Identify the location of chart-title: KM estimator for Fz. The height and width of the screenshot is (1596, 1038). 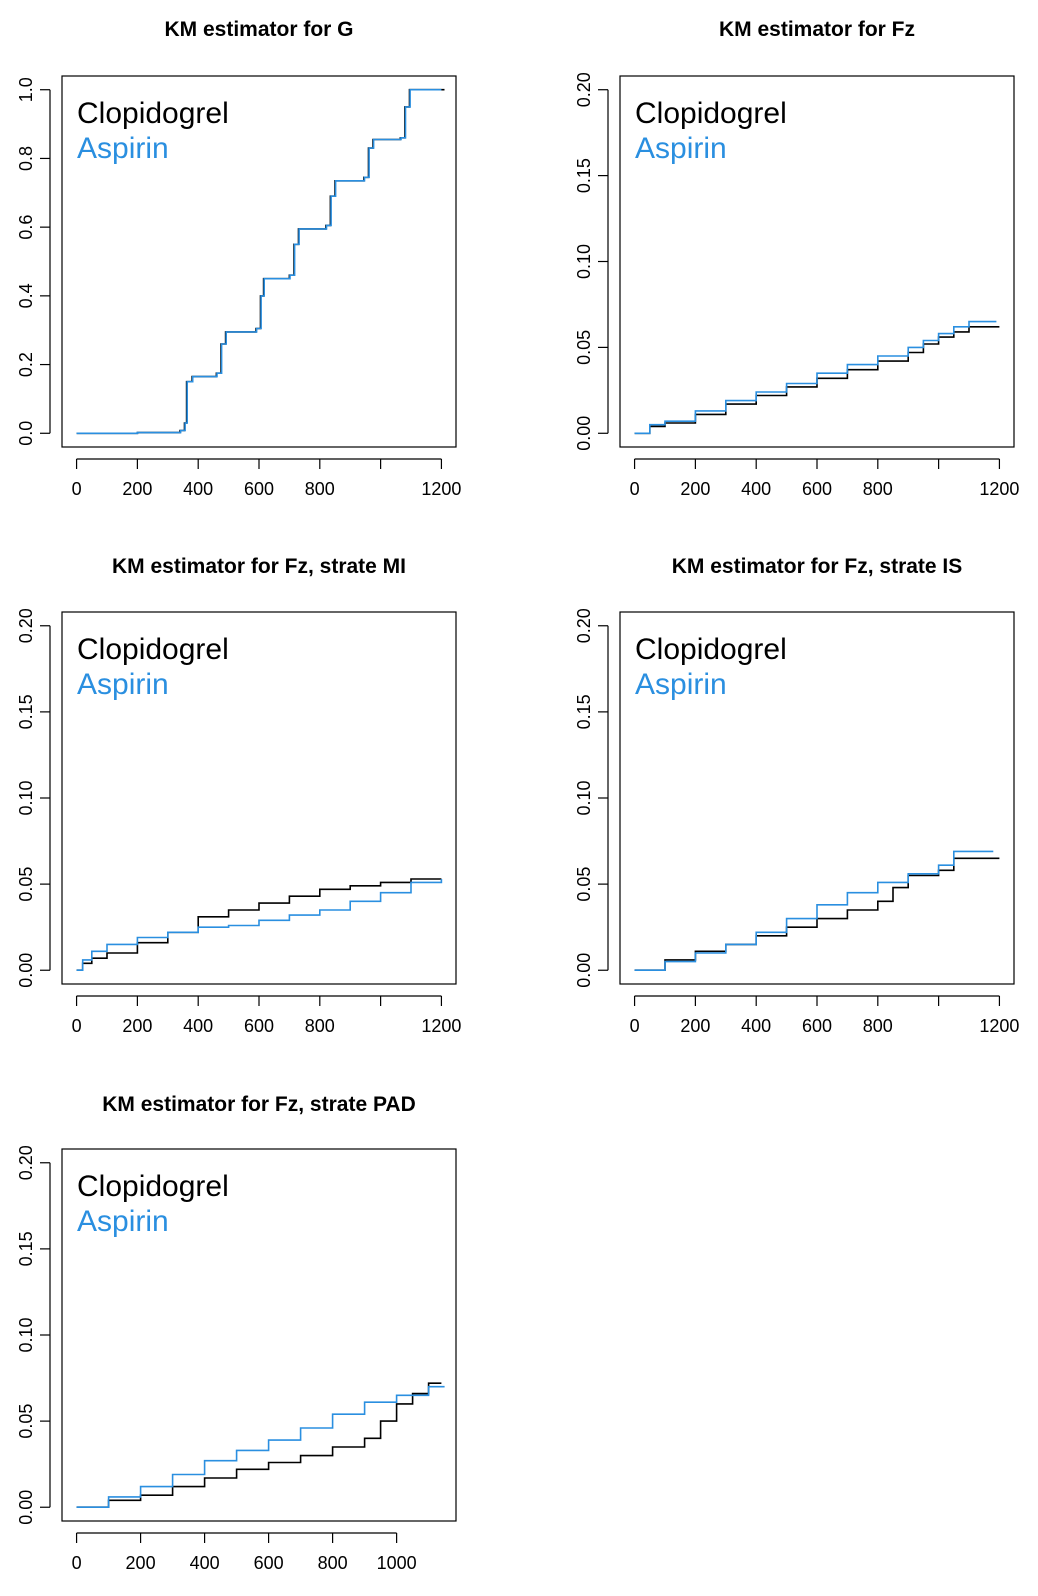
(817, 29).